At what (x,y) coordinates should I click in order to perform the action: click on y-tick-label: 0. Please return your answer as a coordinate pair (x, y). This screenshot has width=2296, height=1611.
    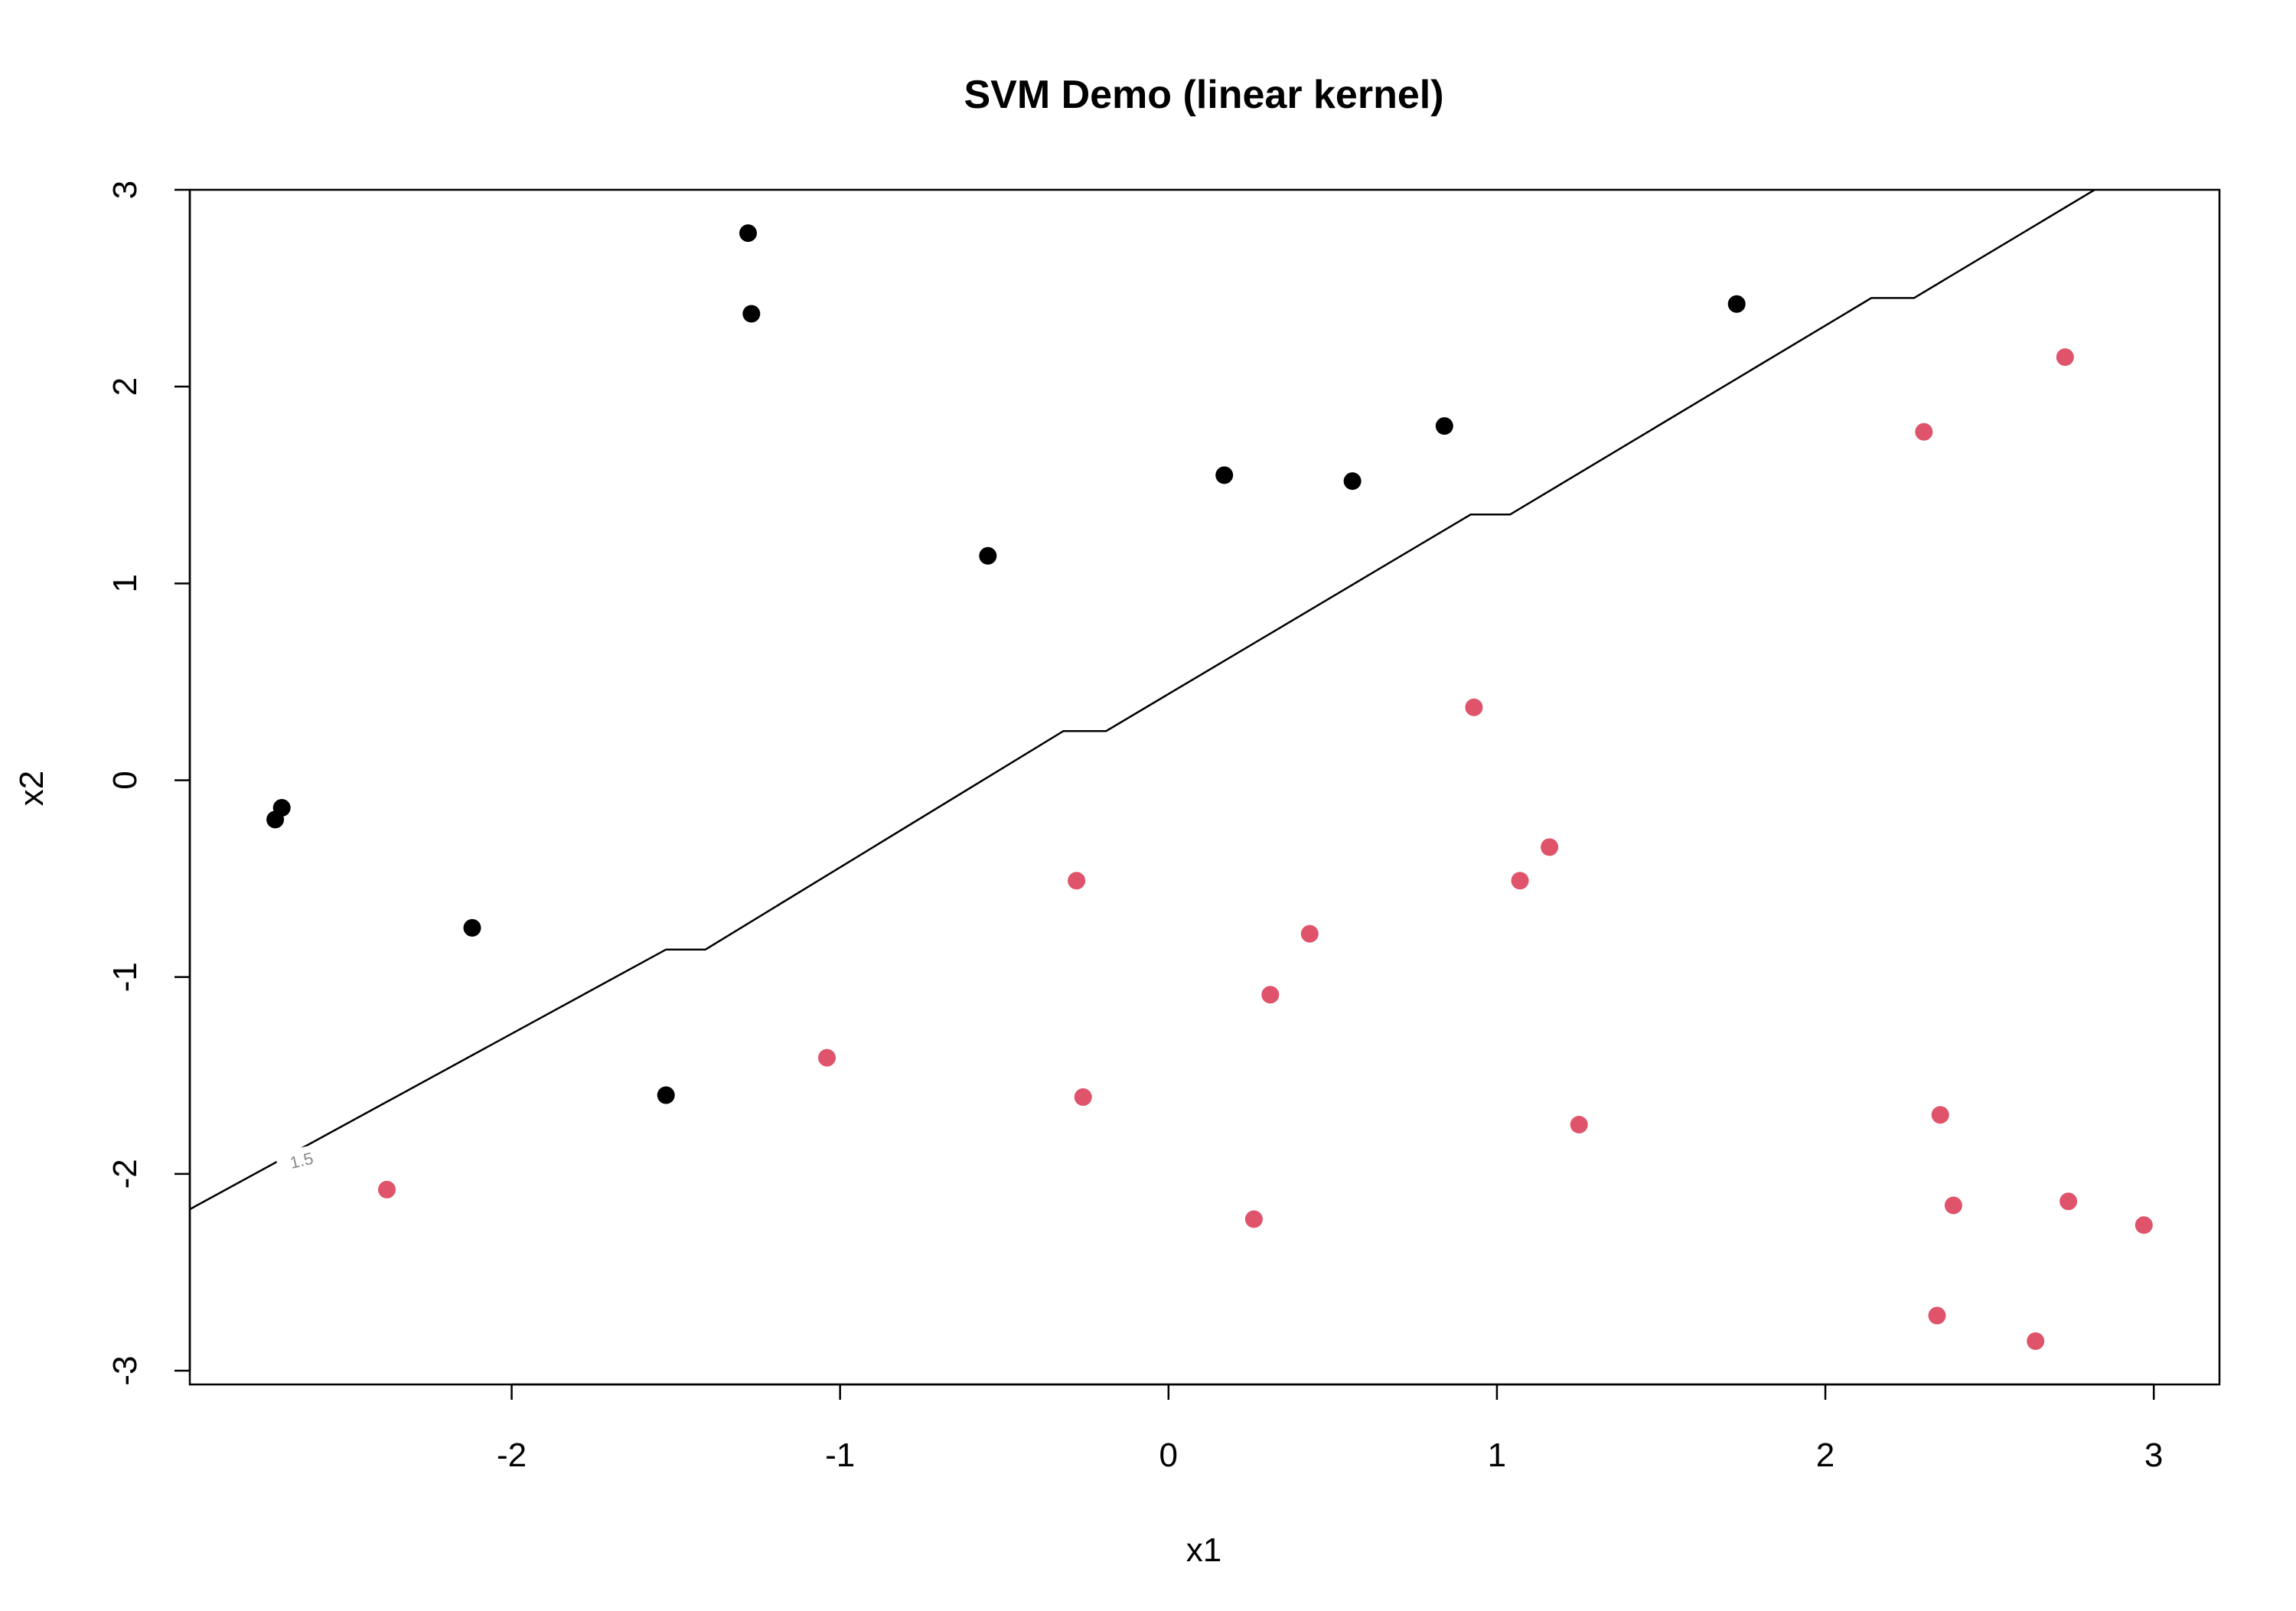
    Looking at the image, I should click on (125, 780).